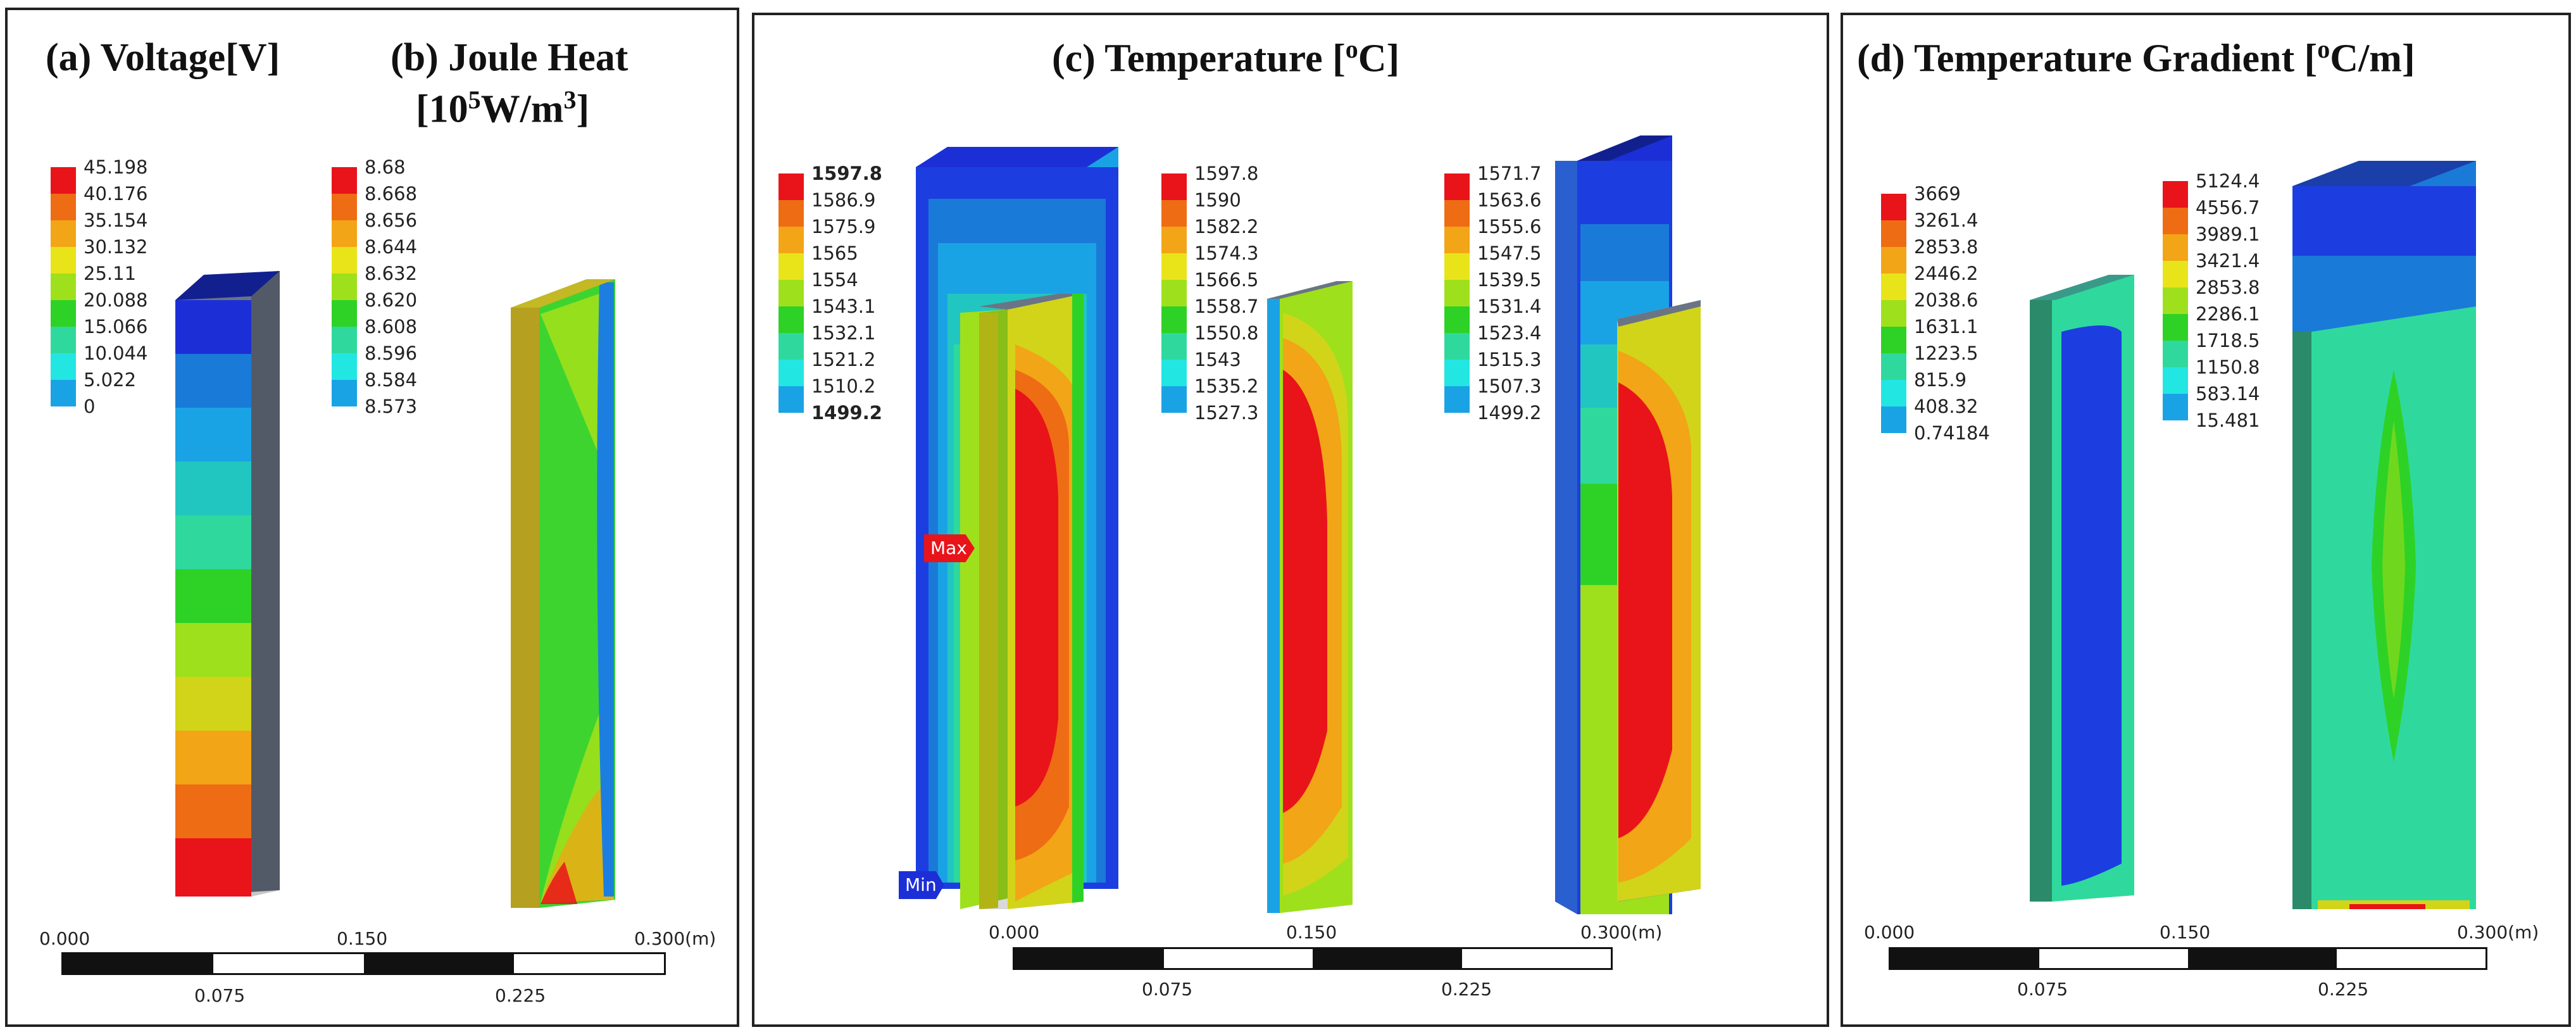 The width and height of the screenshot is (2576, 1032). I want to click on legend-row: 1590, so click(1209, 208).